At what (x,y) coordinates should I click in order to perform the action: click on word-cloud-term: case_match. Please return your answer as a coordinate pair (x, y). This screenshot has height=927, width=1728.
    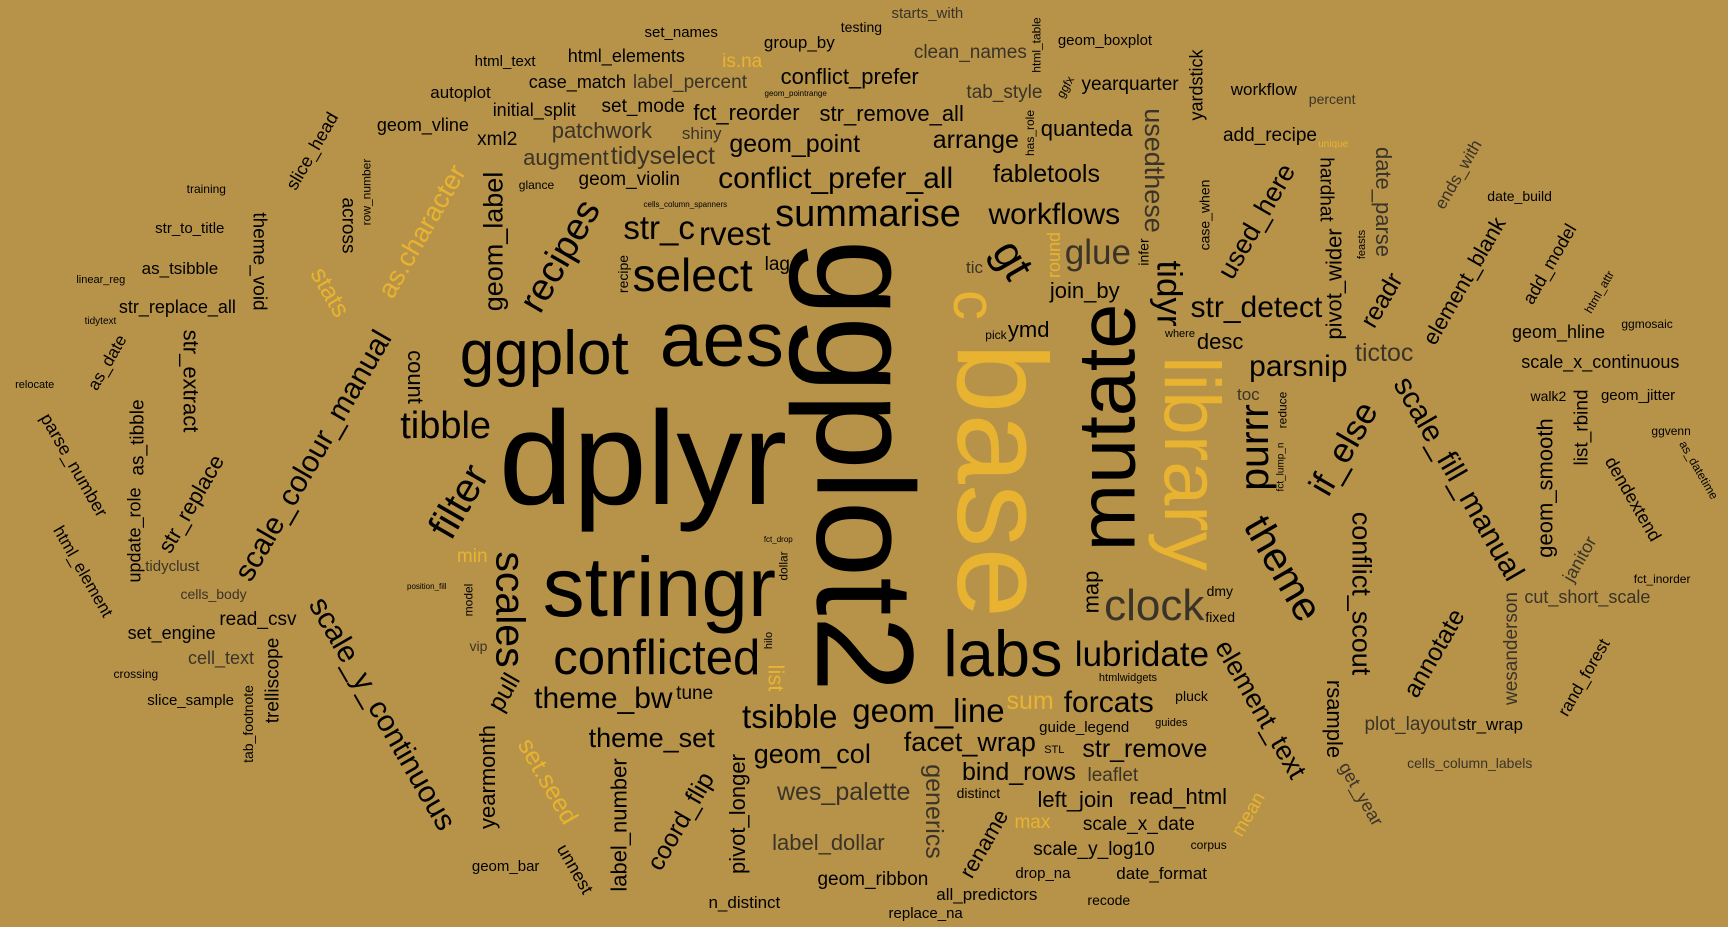
    Looking at the image, I should click on (577, 82).